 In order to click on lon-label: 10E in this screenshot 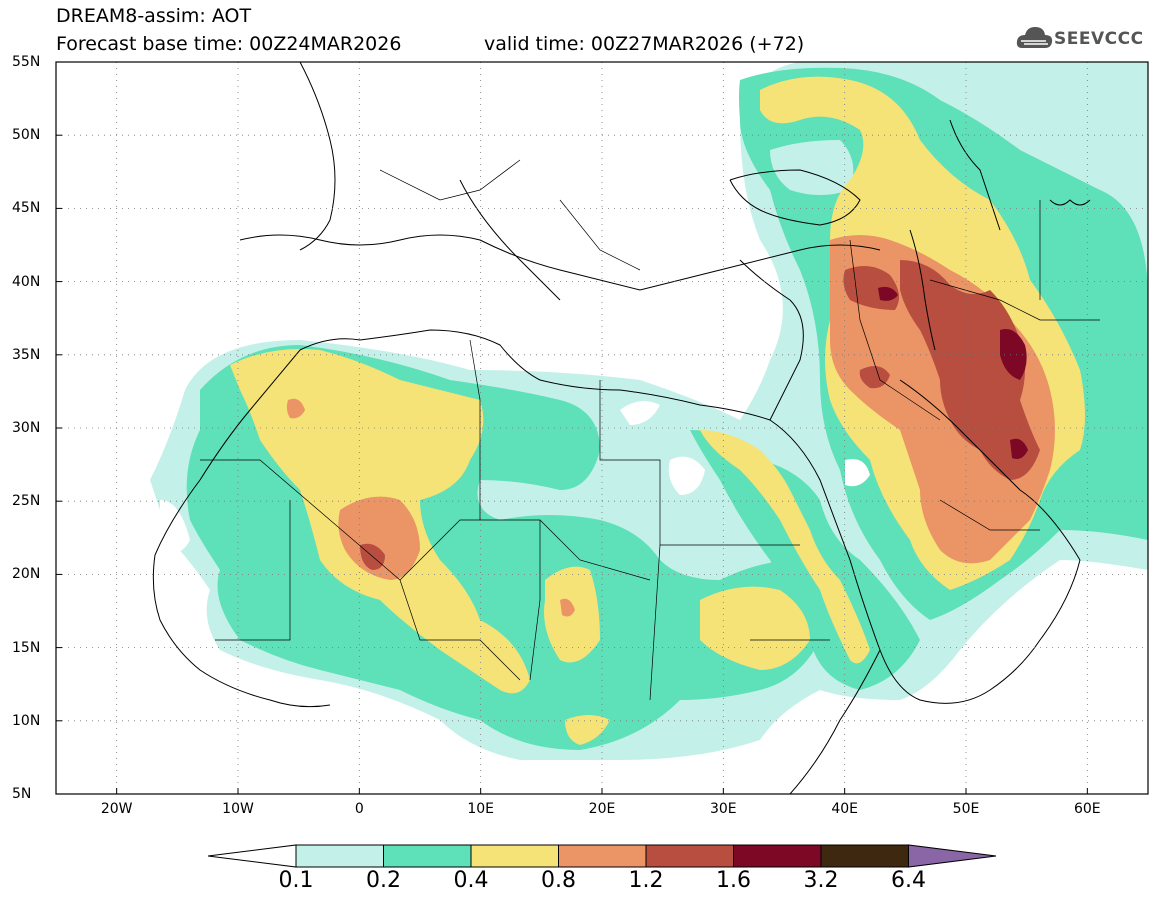, I will do `click(480, 809)`.